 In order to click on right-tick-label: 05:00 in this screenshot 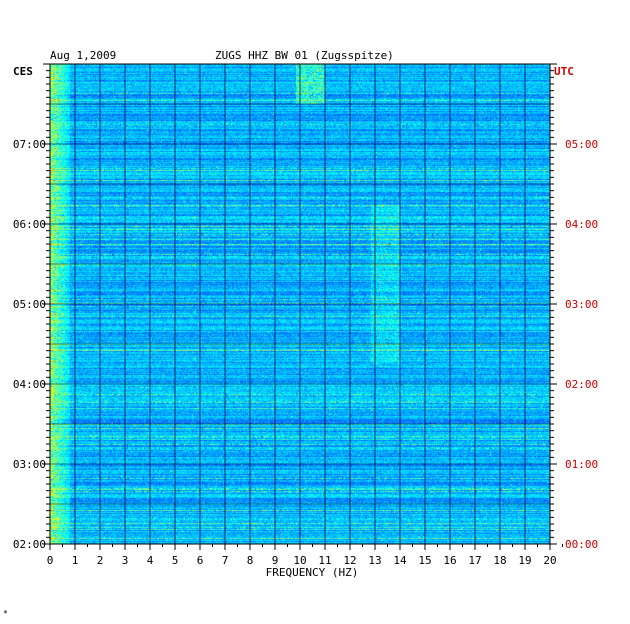, I will do `click(581, 144)`.